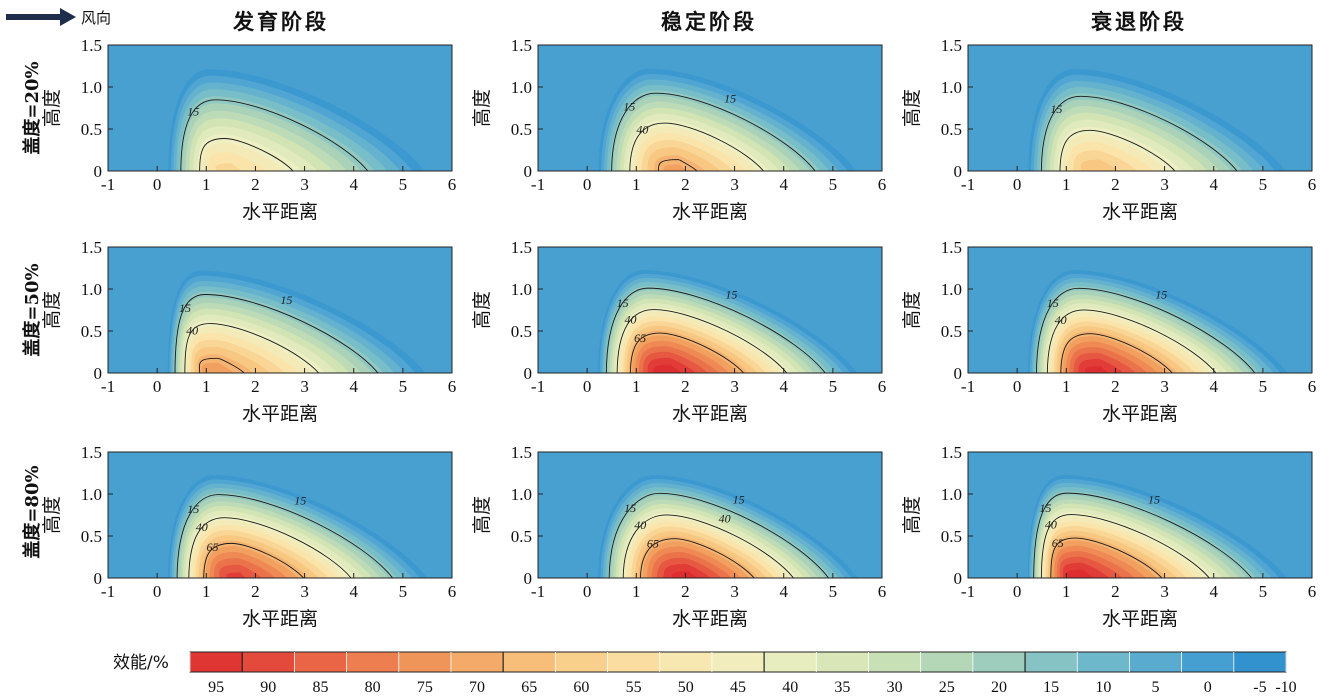  What do you see at coordinates (634, 687) in the screenshot?
I see `colorbar-tick-label: 55` at bounding box center [634, 687].